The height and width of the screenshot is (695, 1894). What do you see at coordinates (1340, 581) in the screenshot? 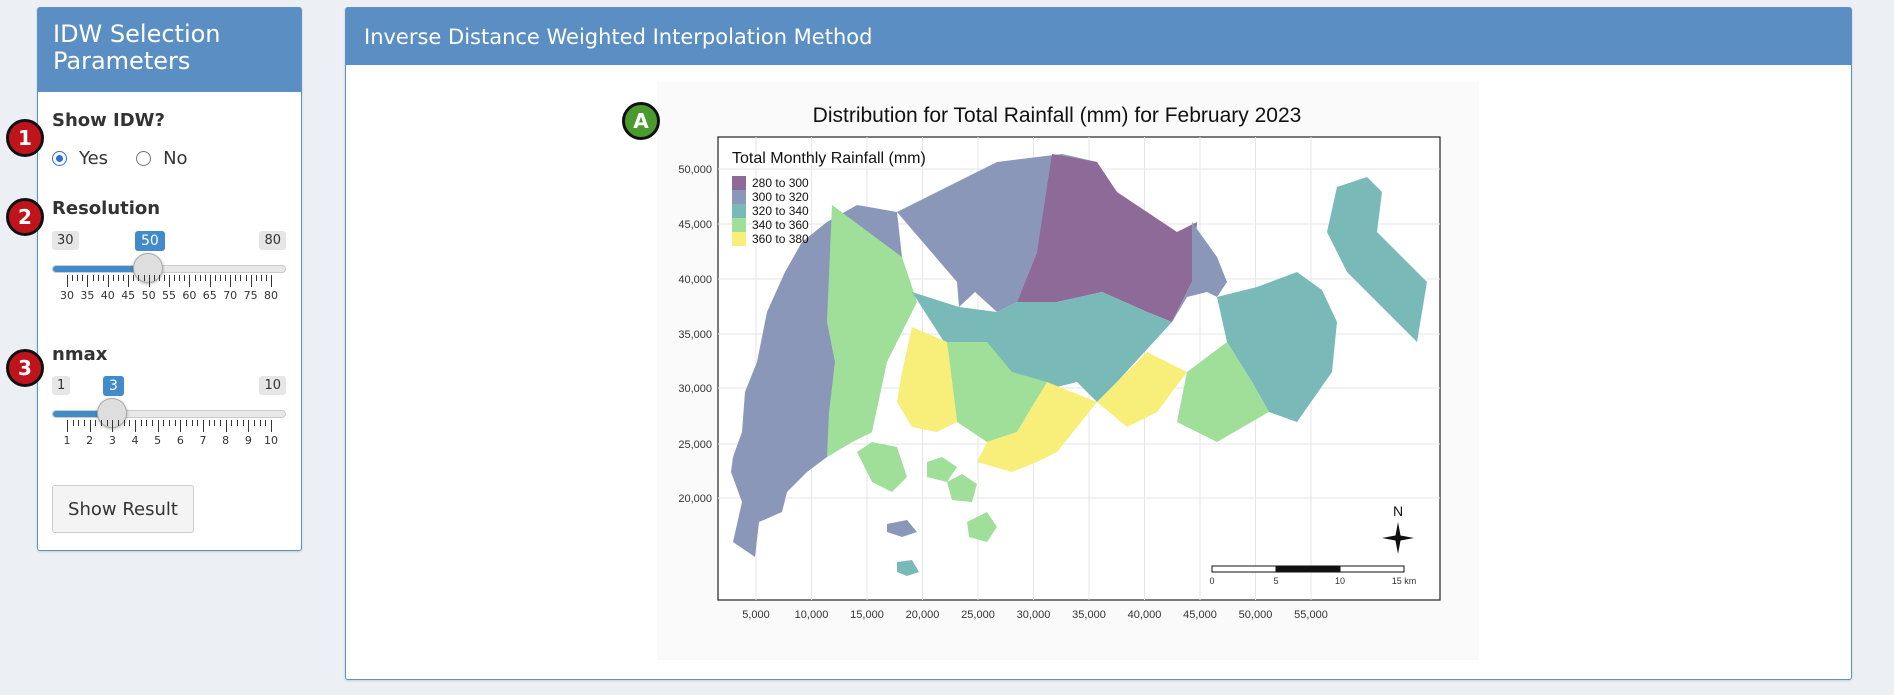
I see `scale-label: 10` at bounding box center [1340, 581].